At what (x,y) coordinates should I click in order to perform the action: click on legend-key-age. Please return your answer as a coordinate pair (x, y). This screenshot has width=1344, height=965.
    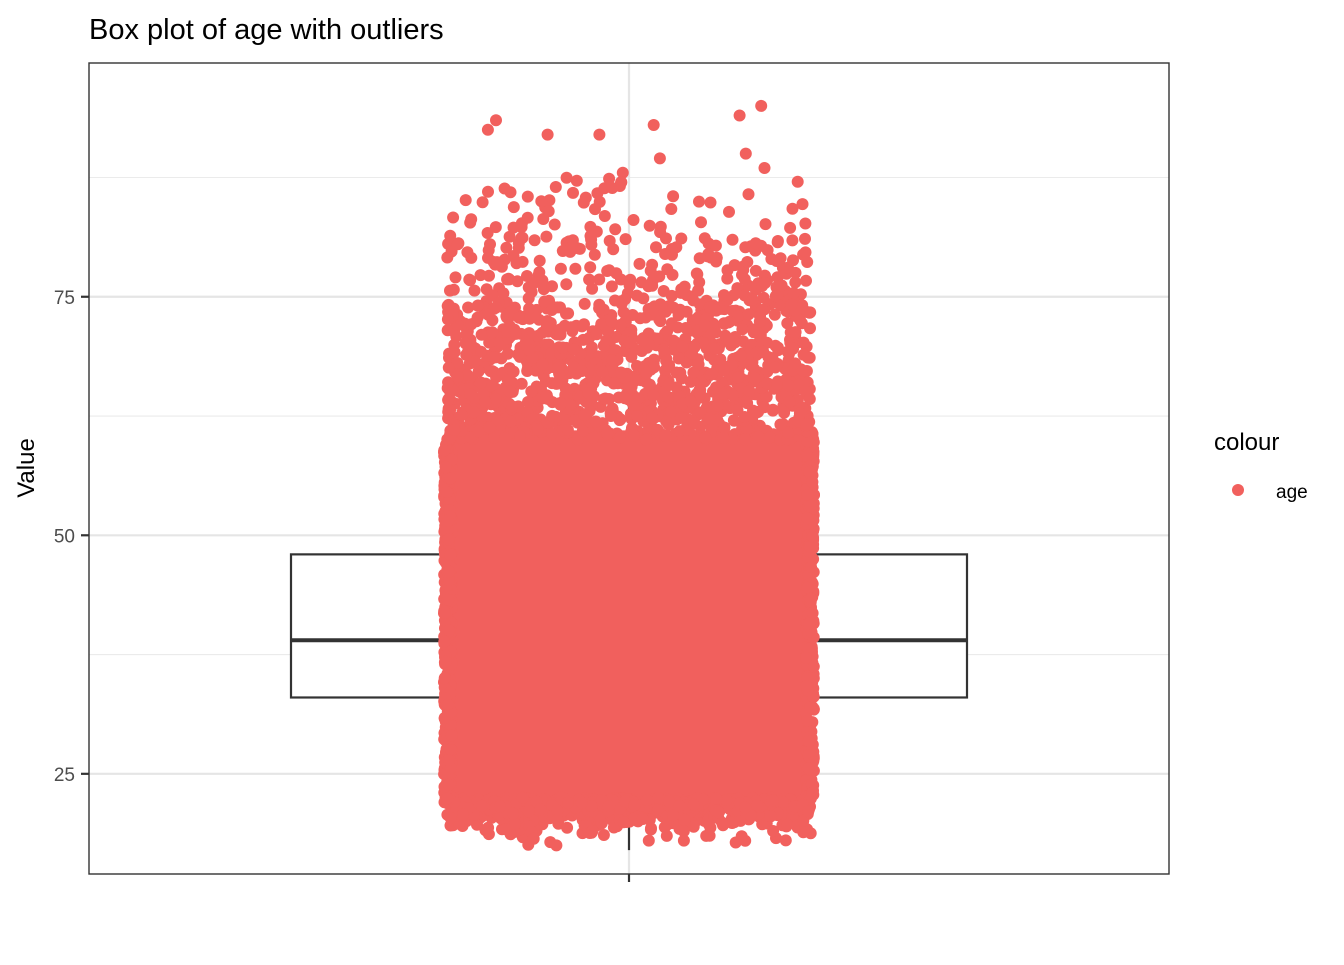
    Looking at the image, I should click on (1238, 490).